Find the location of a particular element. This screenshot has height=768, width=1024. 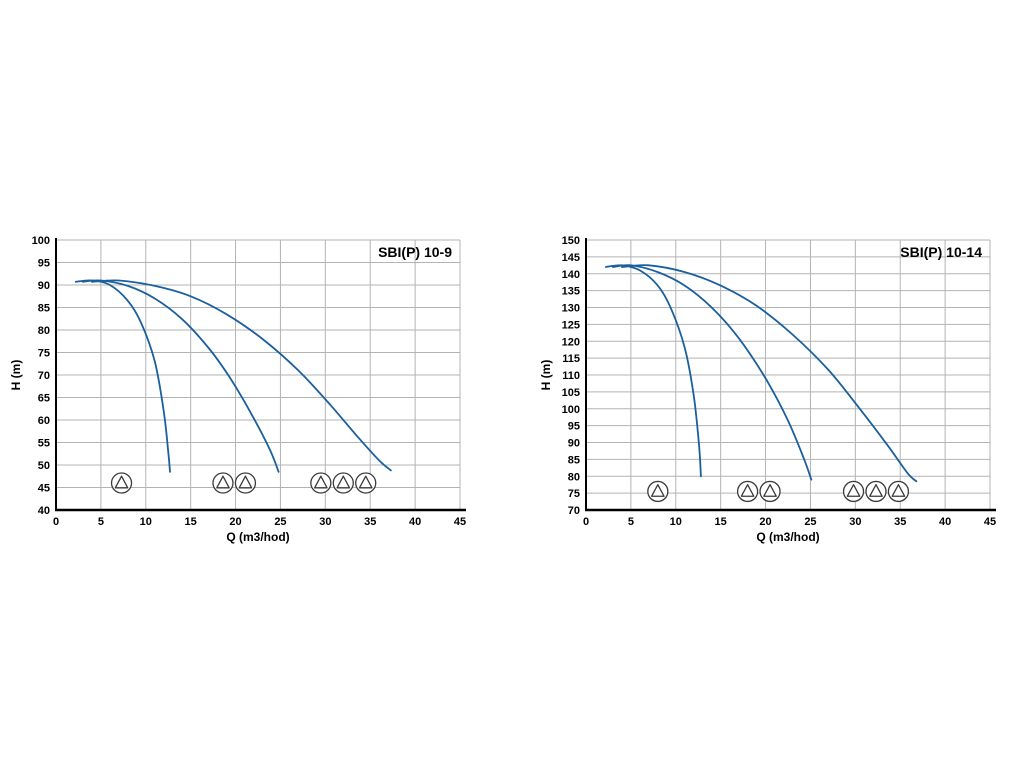

y-tick-label: 115 is located at coordinates (571, 359).